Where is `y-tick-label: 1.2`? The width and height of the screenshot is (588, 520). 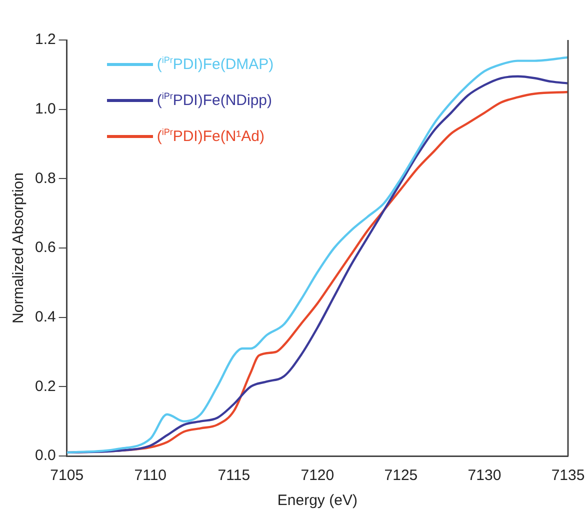
y-tick-label: 1.2 is located at coordinates (45, 39).